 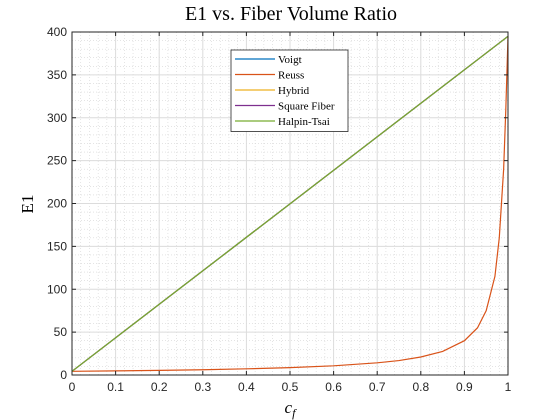 I want to click on y-tick-label: 50, so click(x=61, y=332).